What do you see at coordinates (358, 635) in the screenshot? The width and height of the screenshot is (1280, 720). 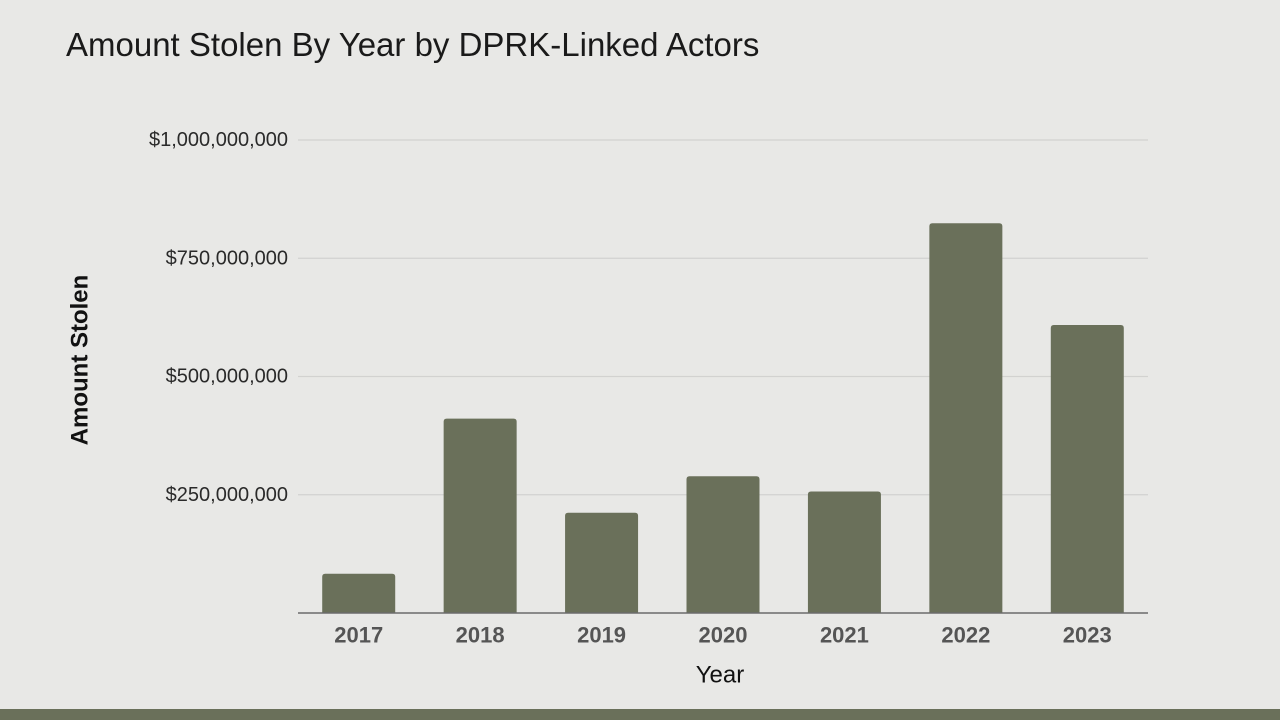 I see `x-tick-label: 2017` at bounding box center [358, 635].